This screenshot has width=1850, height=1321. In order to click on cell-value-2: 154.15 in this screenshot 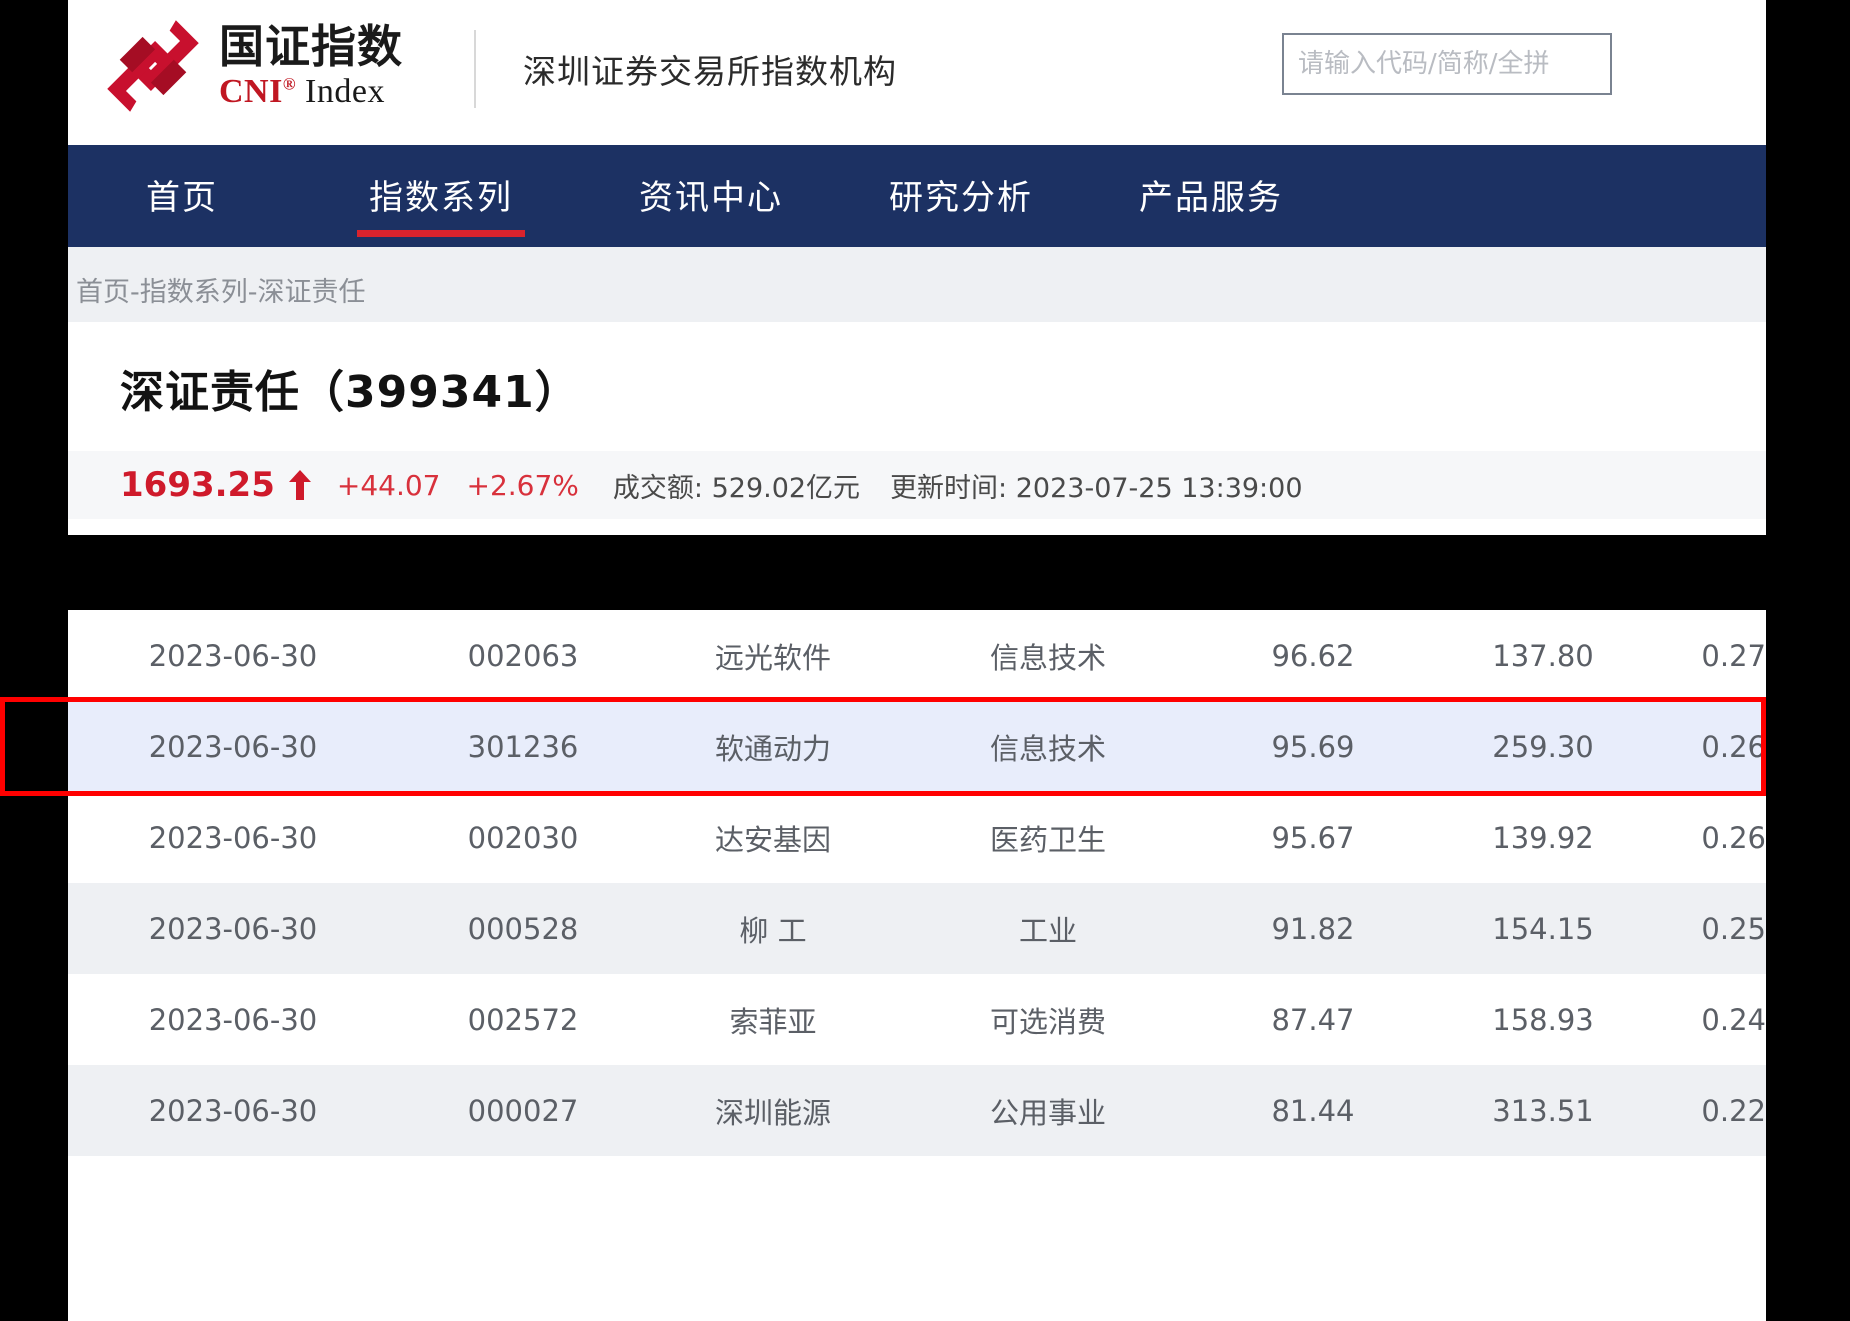, I will do `click(1543, 928)`.